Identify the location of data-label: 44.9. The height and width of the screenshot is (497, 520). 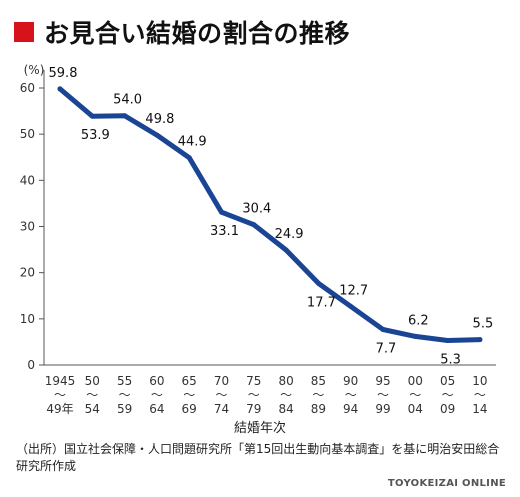
(192, 142).